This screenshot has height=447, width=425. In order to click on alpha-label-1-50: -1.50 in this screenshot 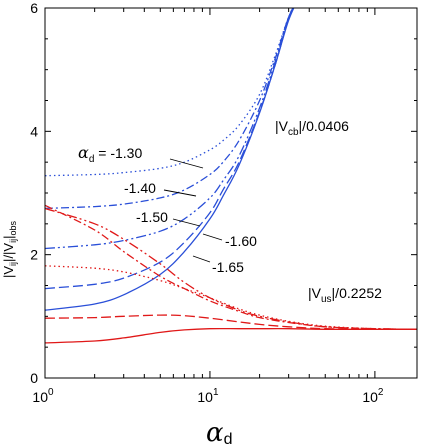, I will do `click(152, 217)`.